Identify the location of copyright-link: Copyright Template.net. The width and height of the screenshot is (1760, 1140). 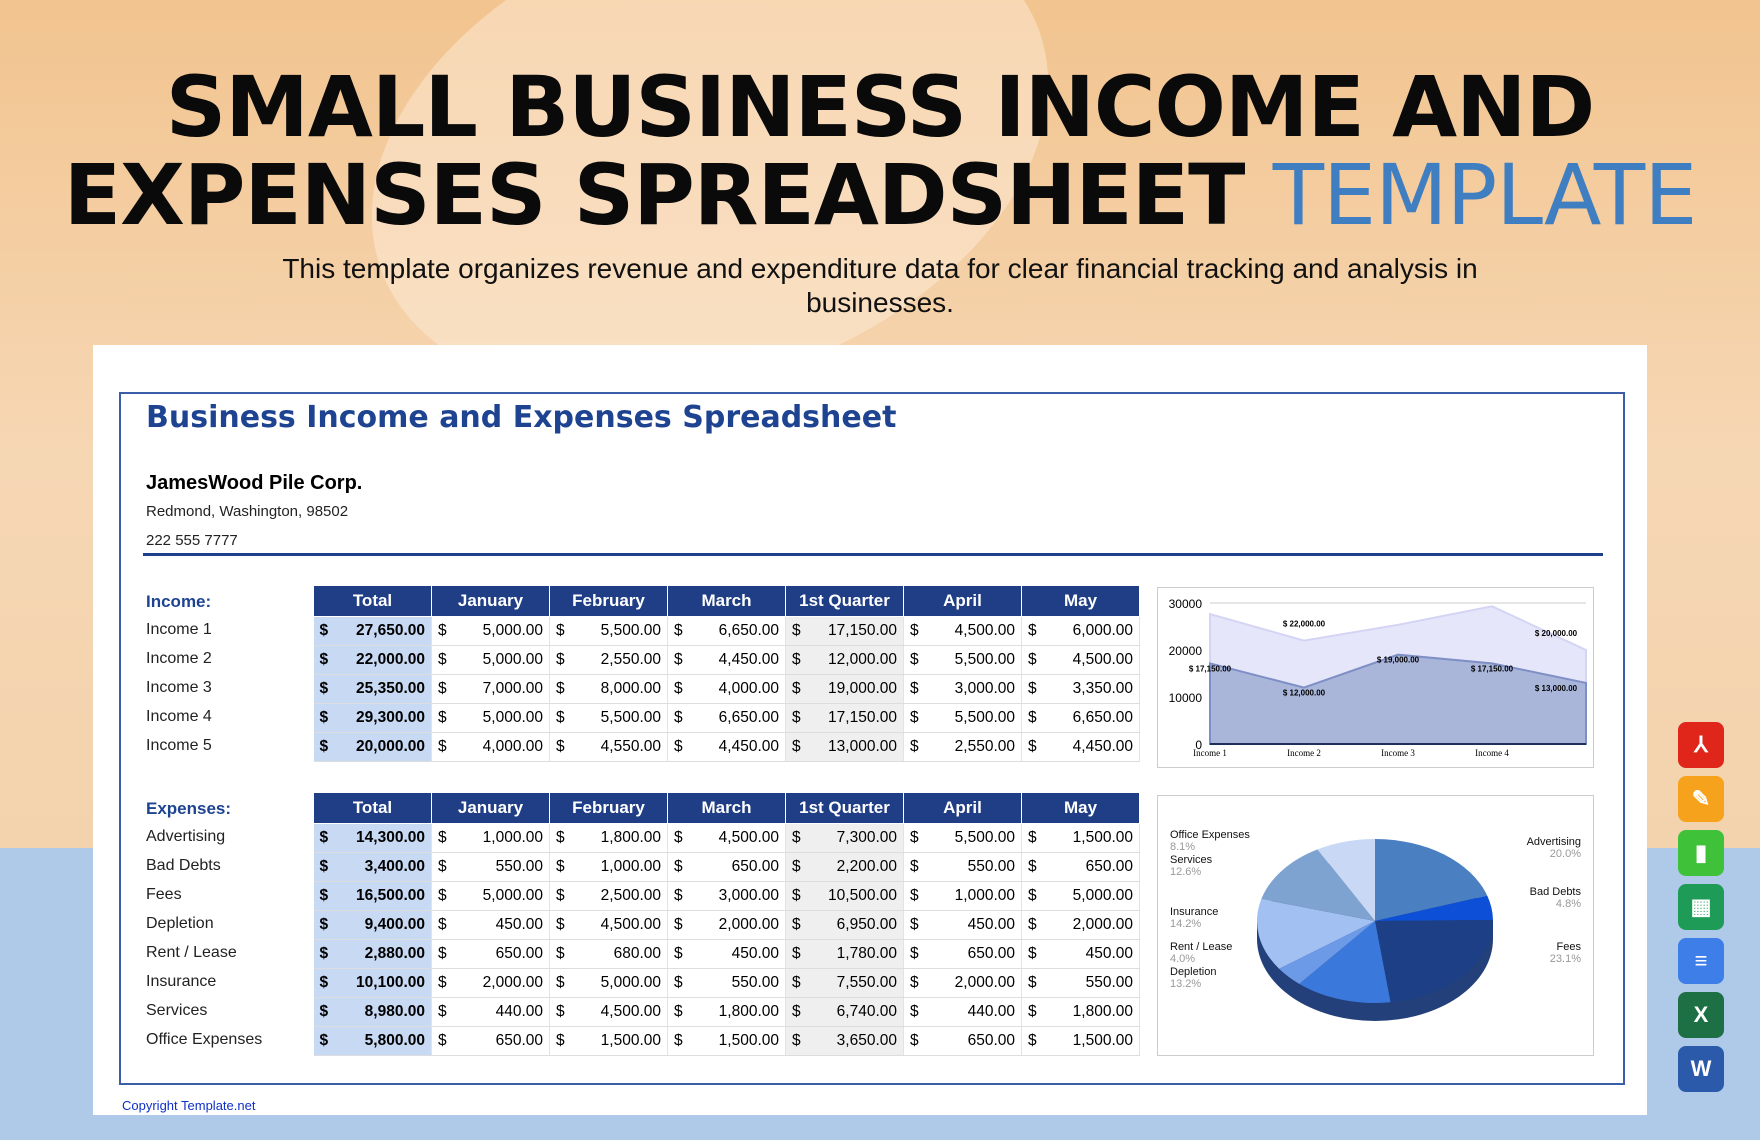
(189, 1105).